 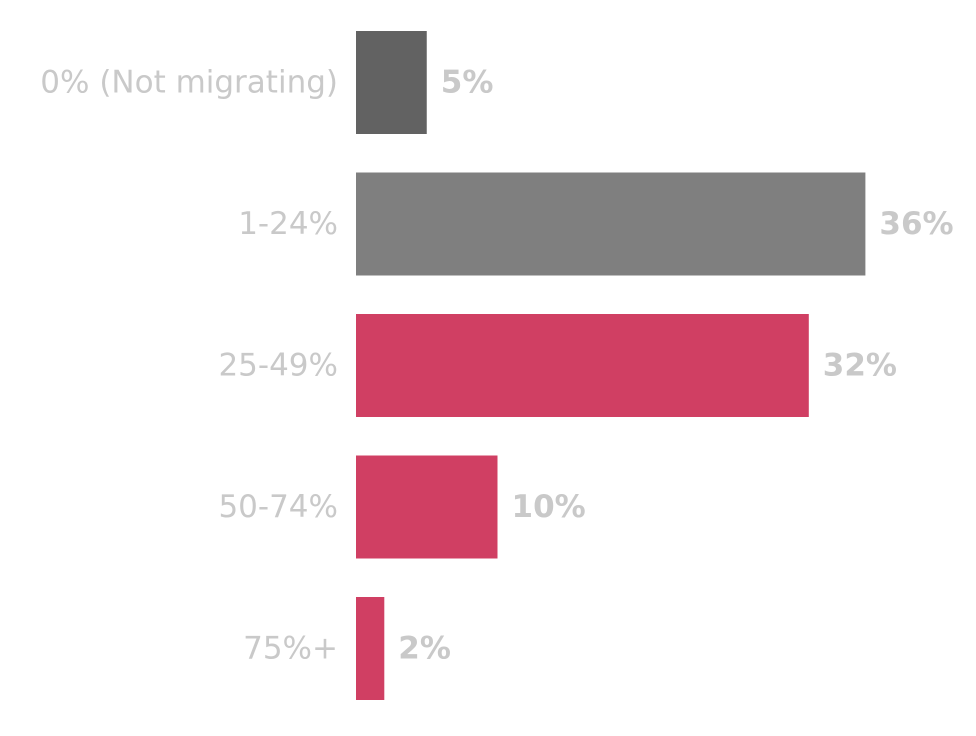 I want to click on category-label-25-49: 25-49%, so click(x=278, y=366).